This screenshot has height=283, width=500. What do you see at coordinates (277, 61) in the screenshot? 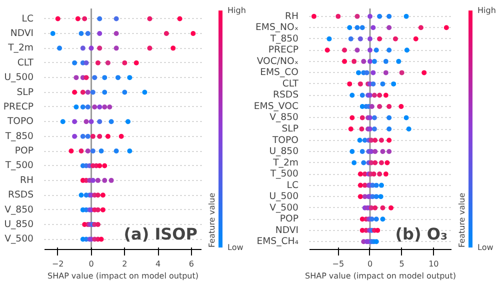
I see `y-tick-label: VOC/NOₓ` at bounding box center [277, 61].